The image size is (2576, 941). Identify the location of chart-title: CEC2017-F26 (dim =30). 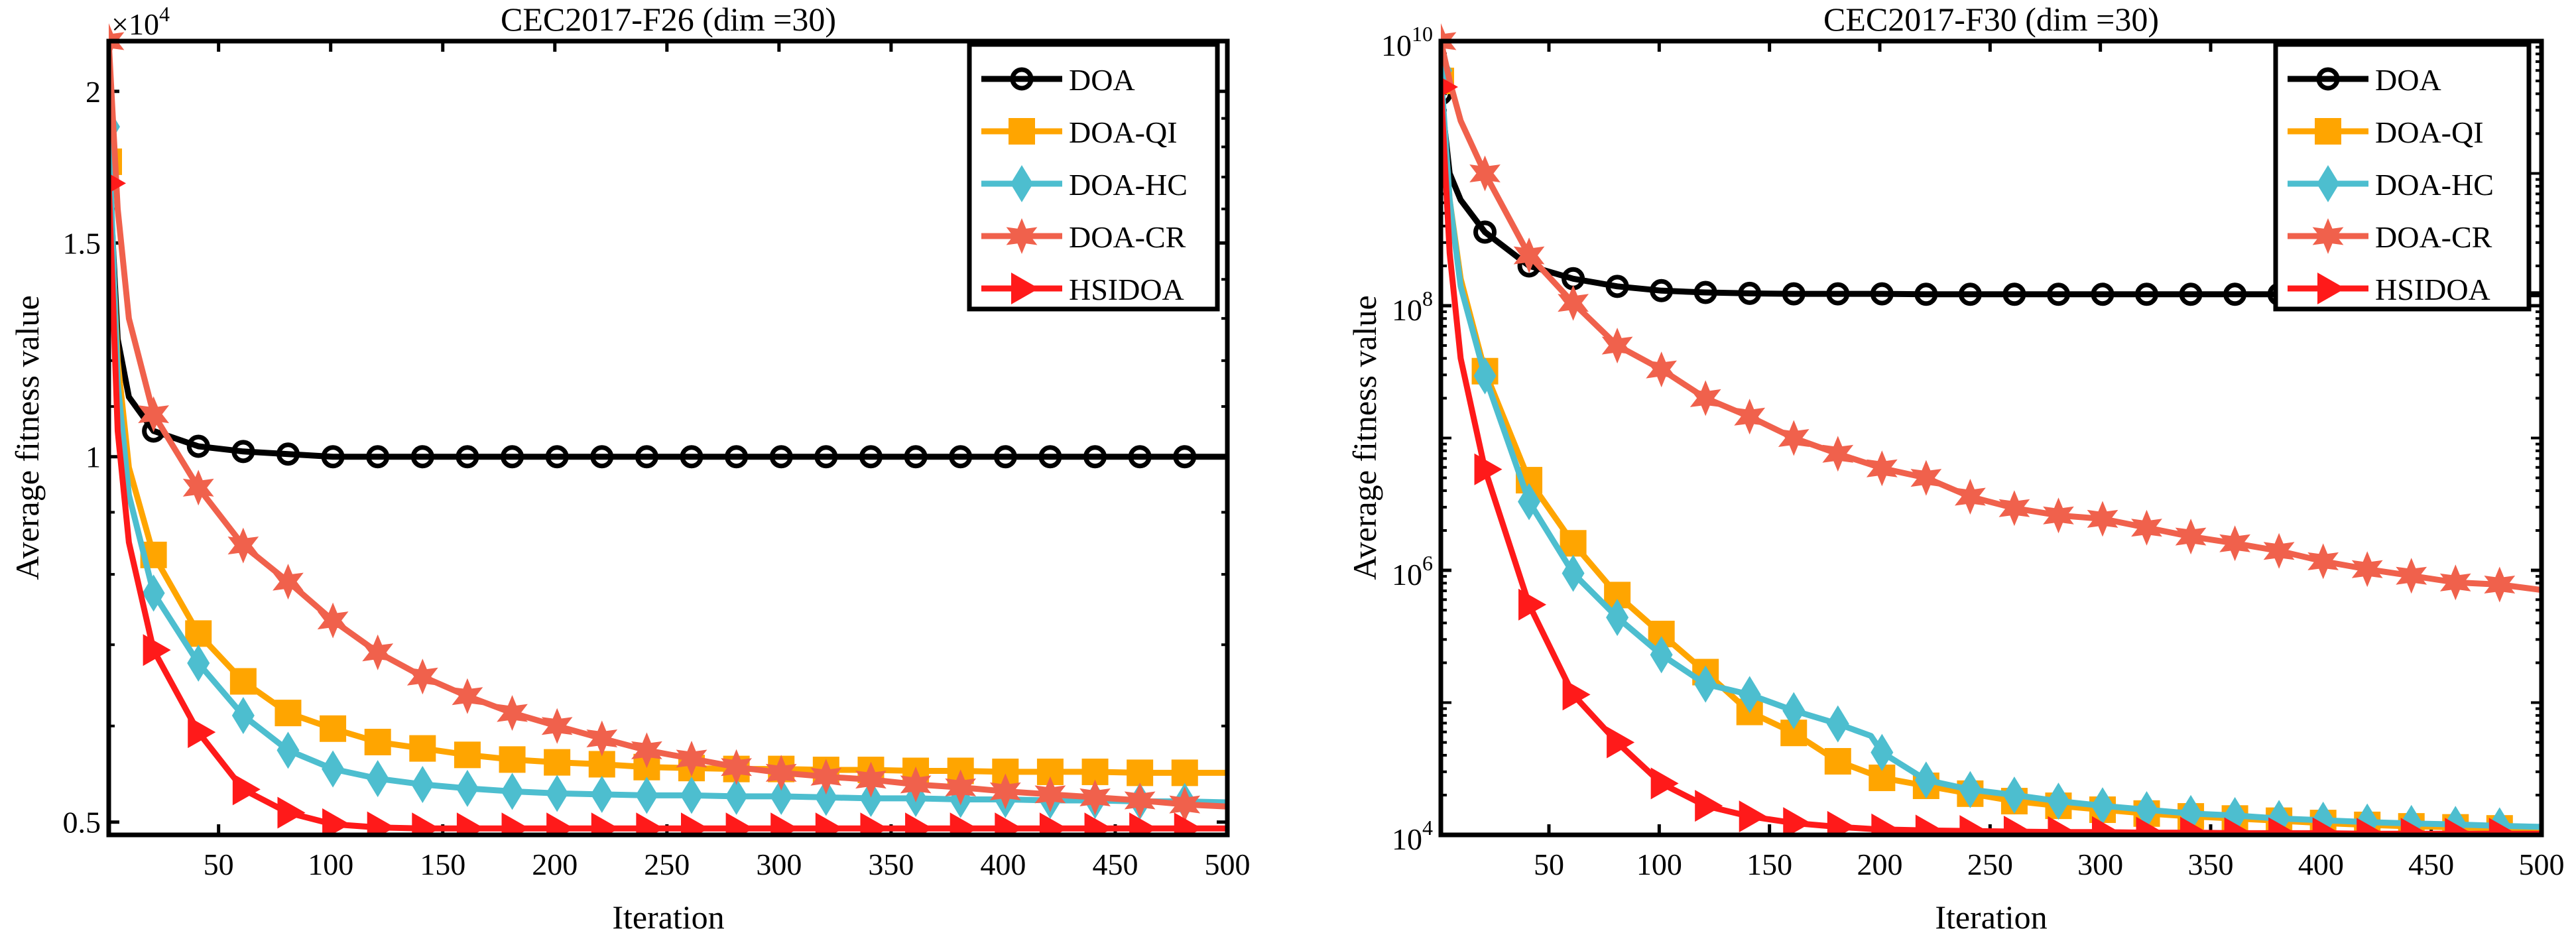
(668, 19).